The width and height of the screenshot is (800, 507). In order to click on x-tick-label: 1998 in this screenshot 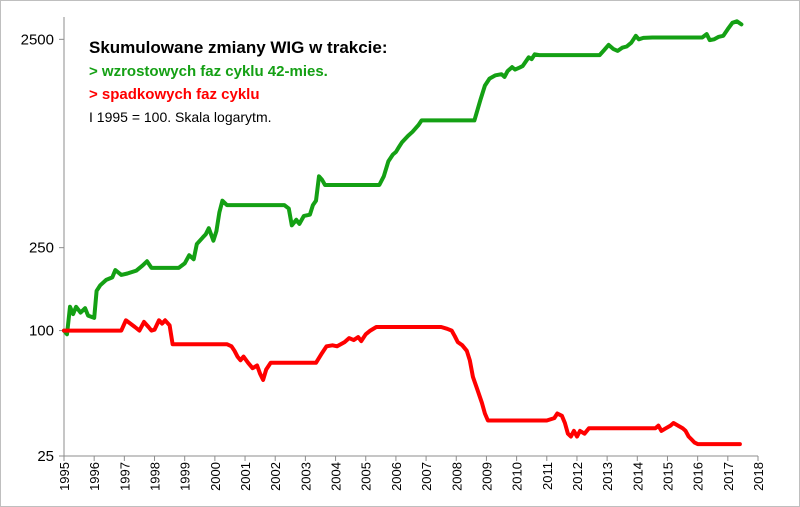, I will do `click(155, 476)`.